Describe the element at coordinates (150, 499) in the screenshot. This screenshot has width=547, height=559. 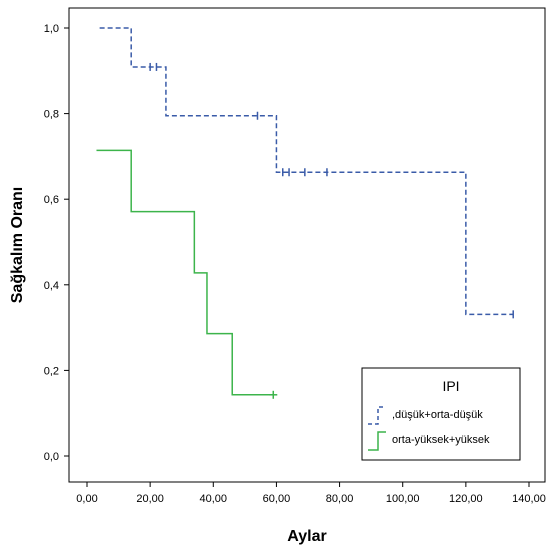
I see `x-tick-label: 20,00` at that location.